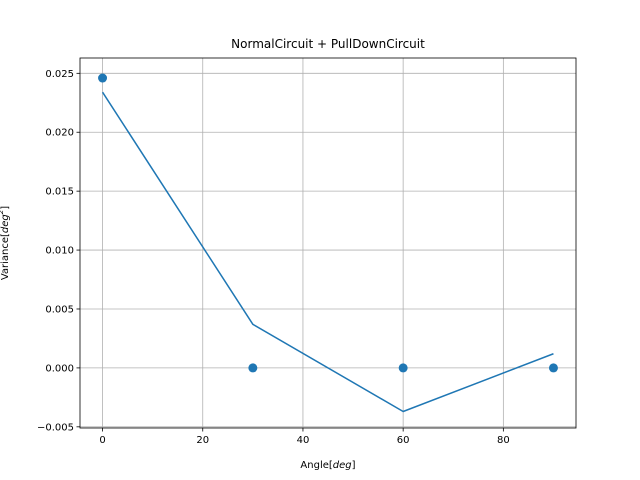 The image size is (640, 480). What do you see at coordinates (59, 368) in the screenshot?
I see `y-tick-label: 0.000` at bounding box center [59, 368].